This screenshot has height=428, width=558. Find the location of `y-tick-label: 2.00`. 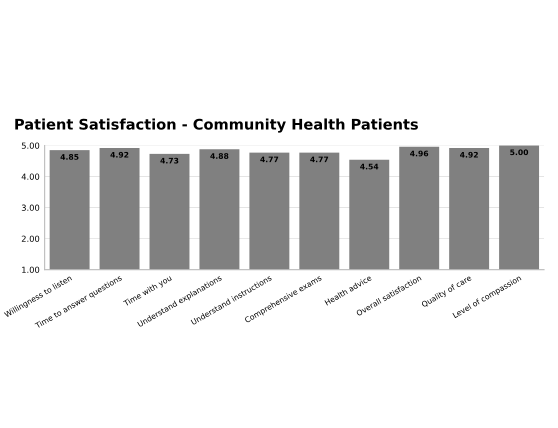

y-tick-label: 2.00 is located at coordinates (31, 239).